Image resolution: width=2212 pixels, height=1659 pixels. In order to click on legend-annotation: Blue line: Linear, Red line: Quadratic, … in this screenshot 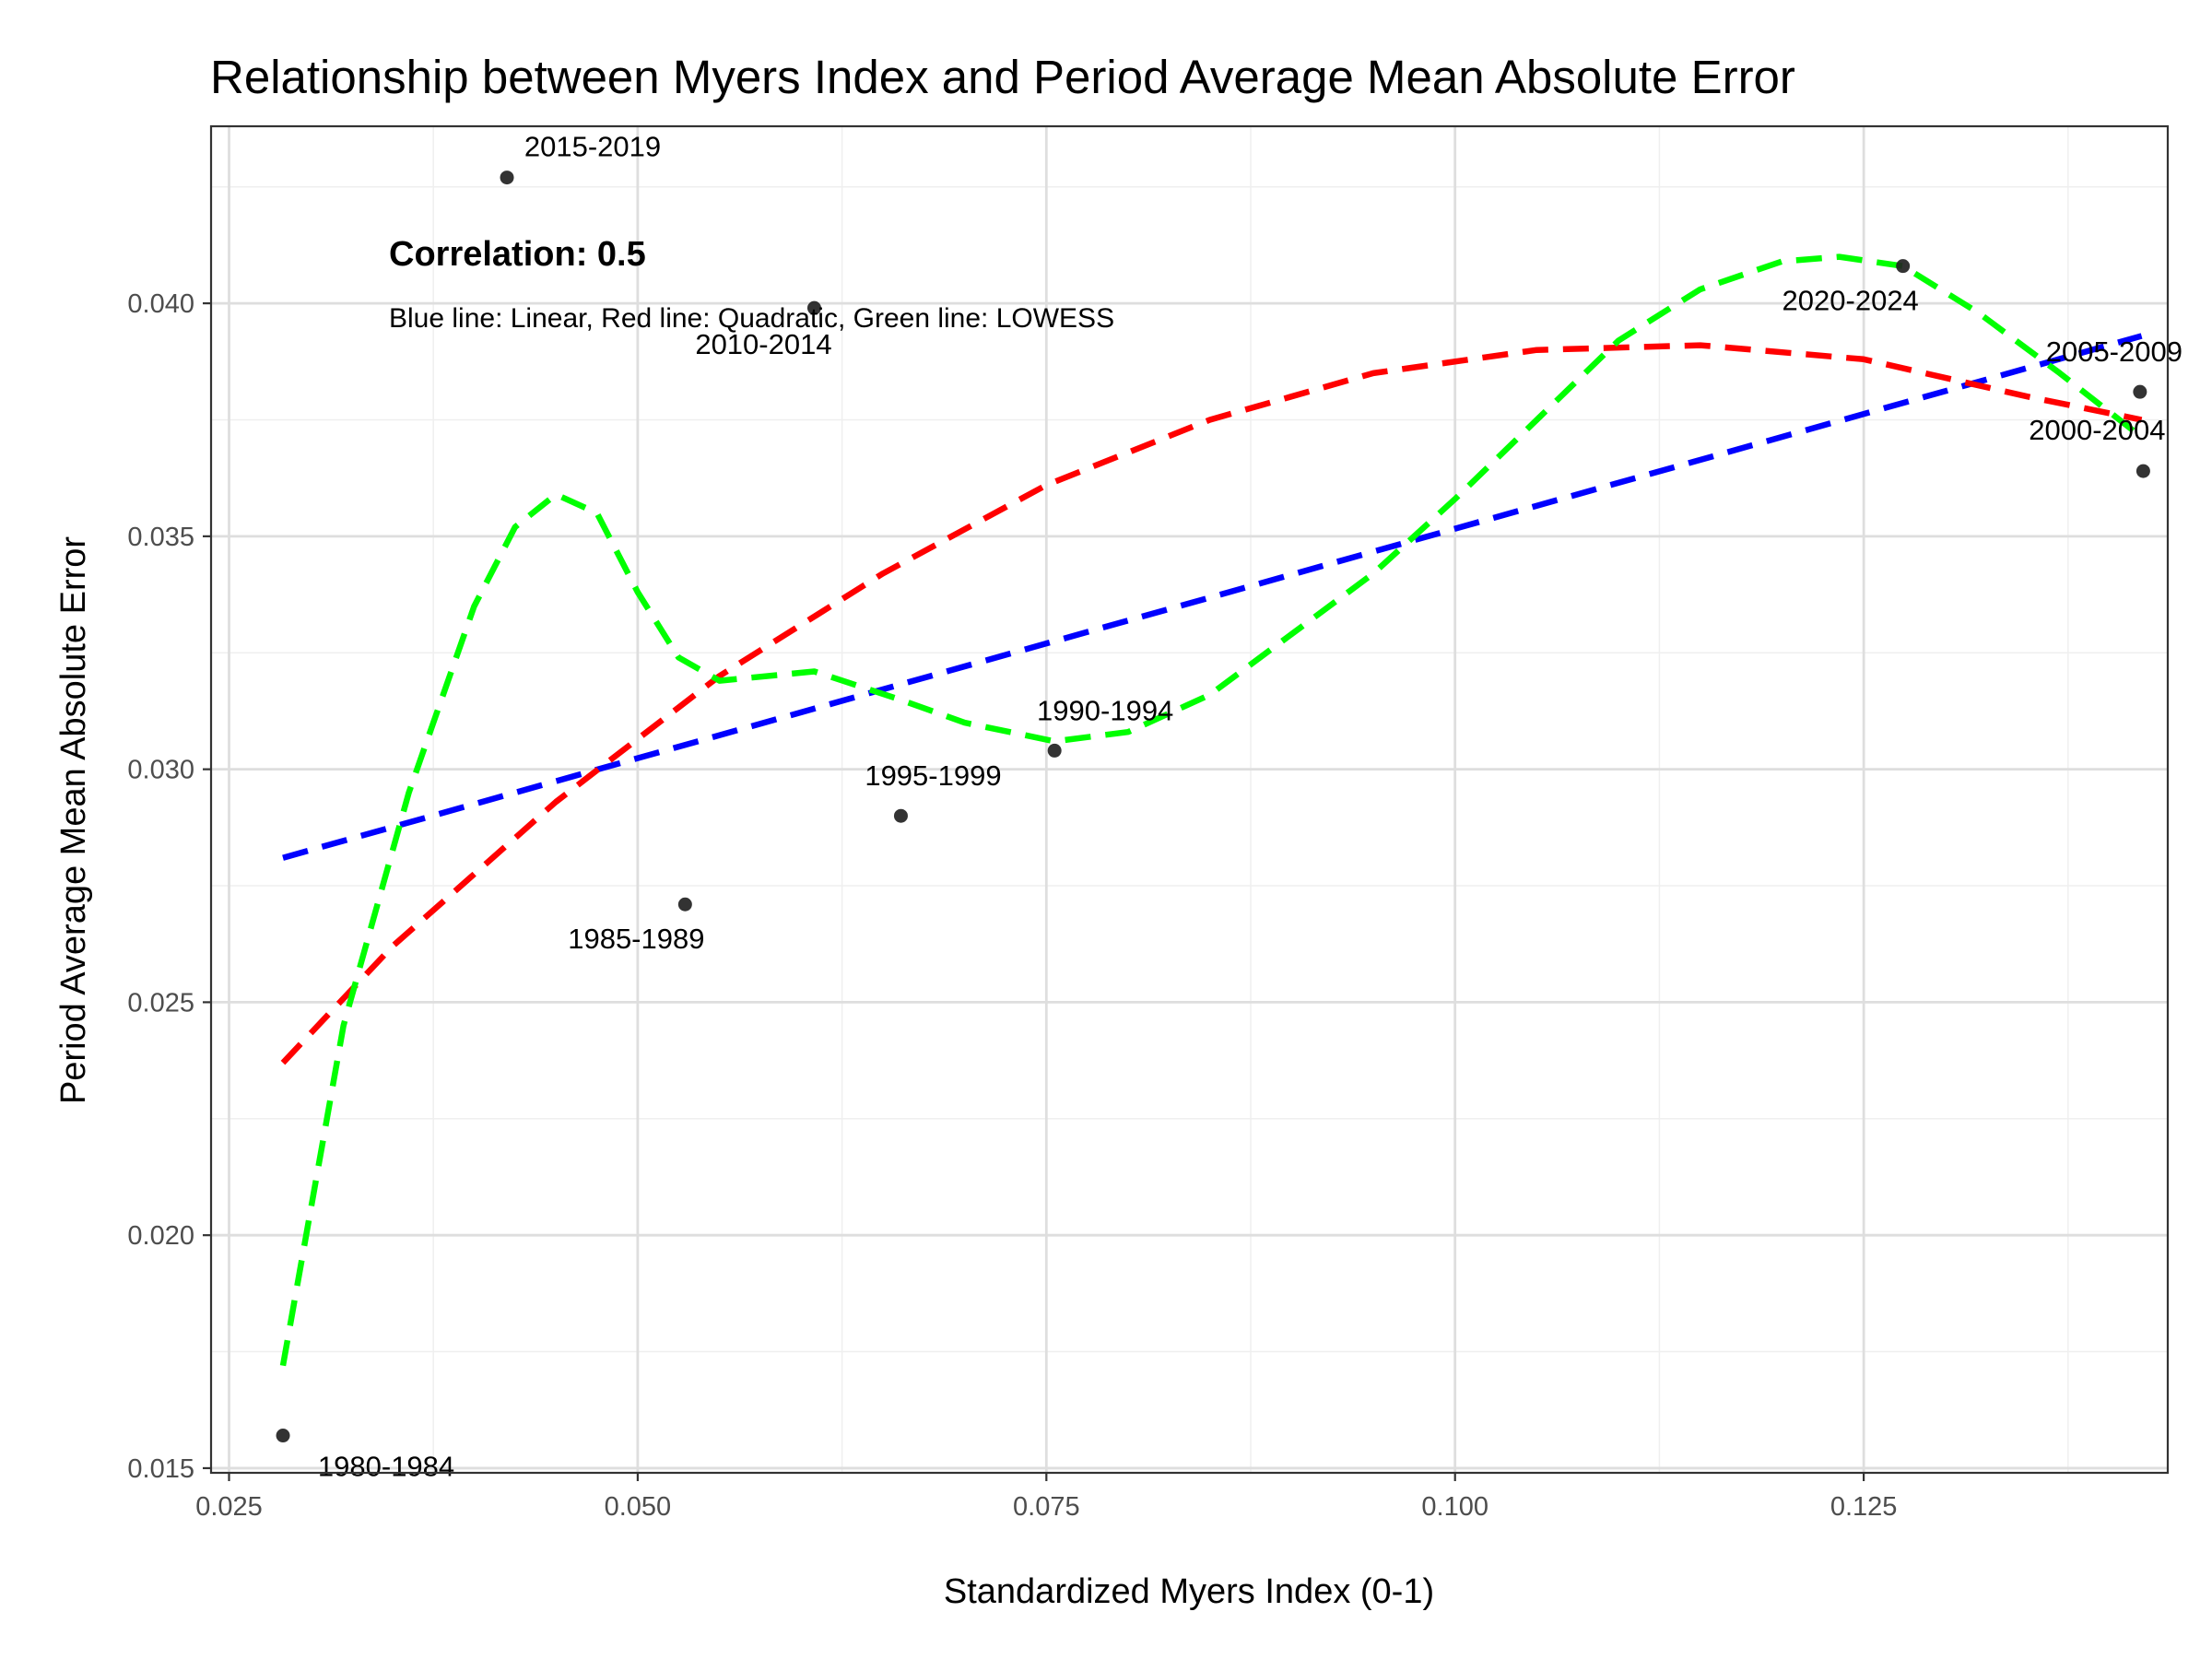, I will do `click(751, 318)`.